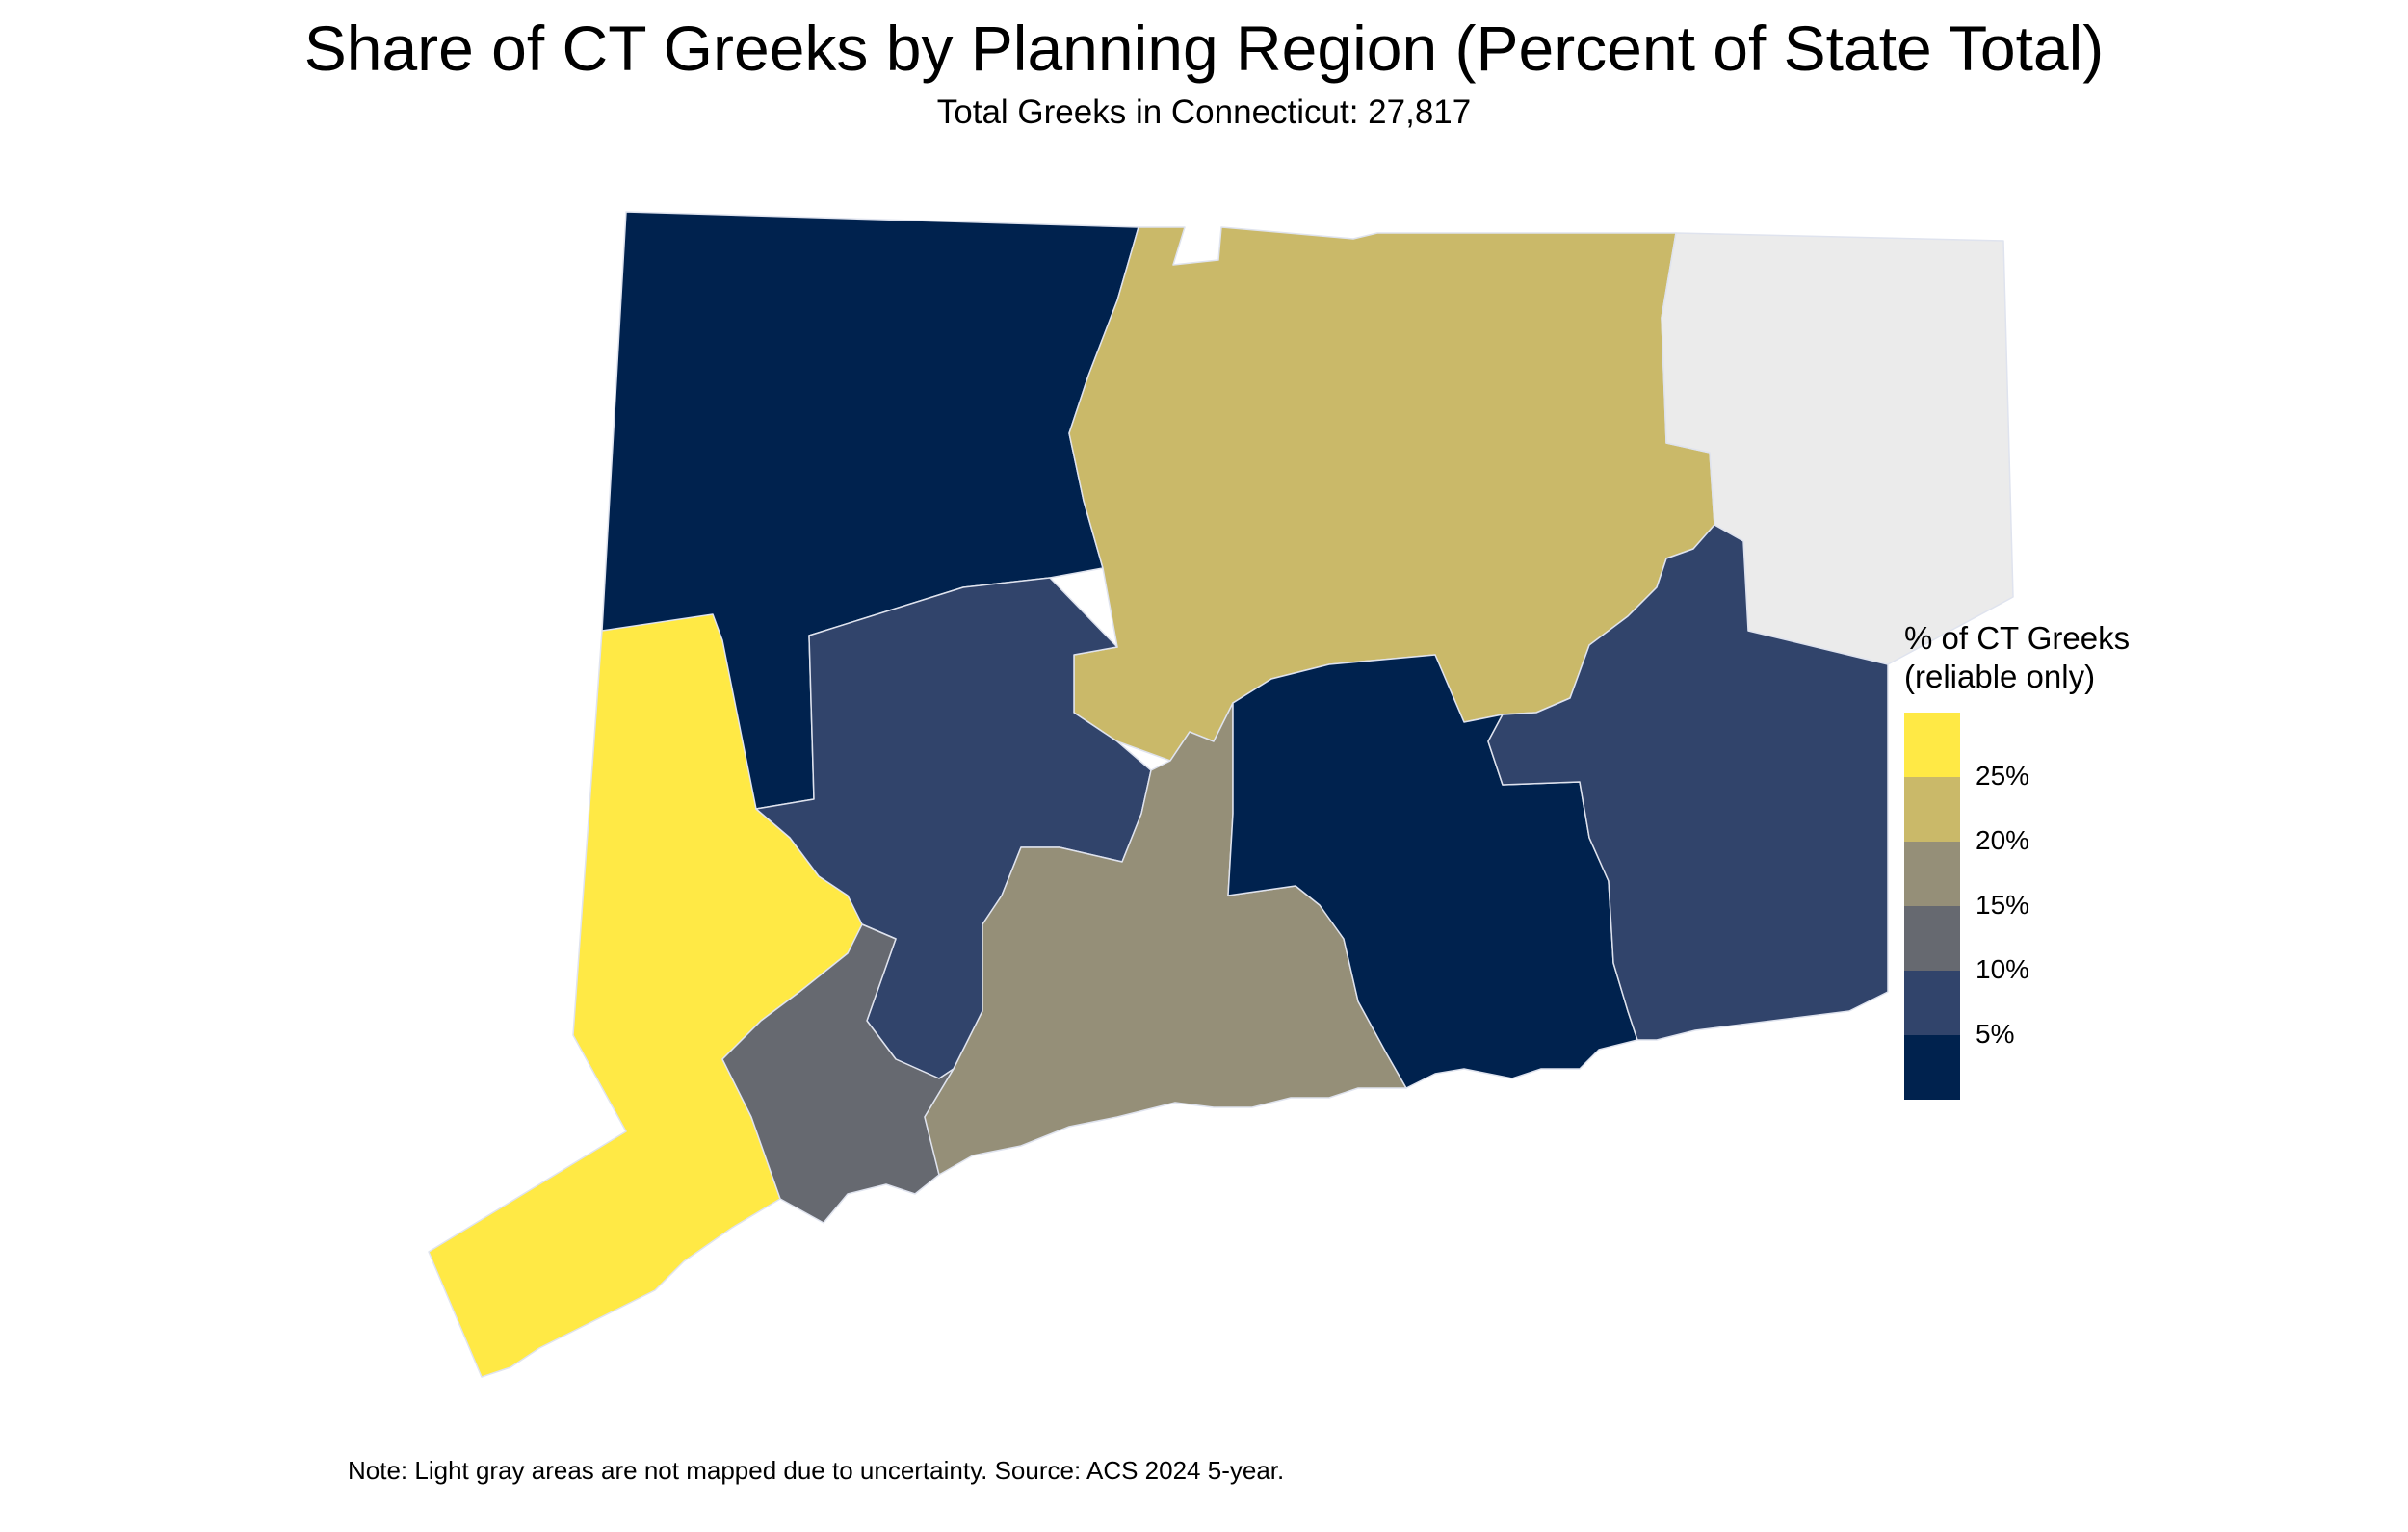 The height and width of the screenshot is (1532, 2408). I want to click on legend-color-bar, so click(1932, 906).